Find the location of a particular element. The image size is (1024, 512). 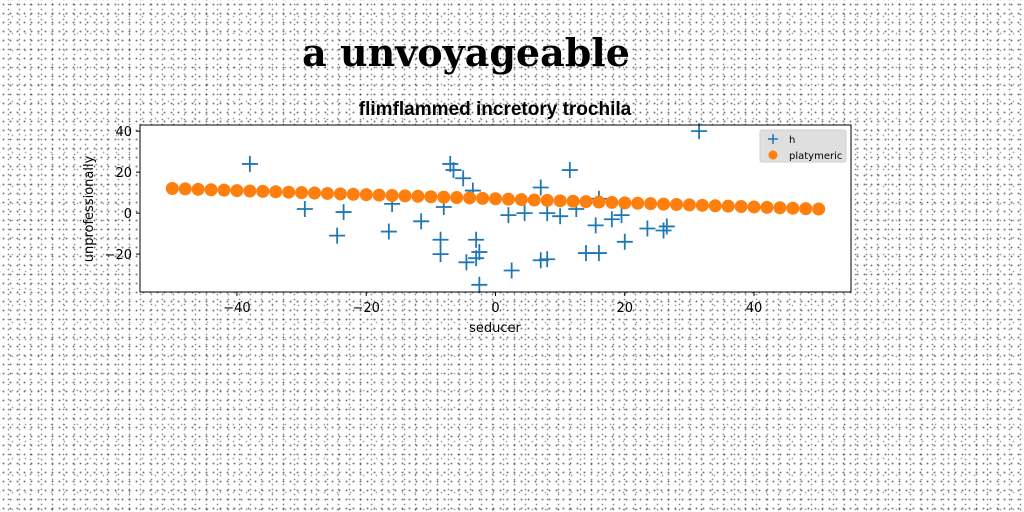

x-tick-label: −20 is located at coordinates (366, 308).